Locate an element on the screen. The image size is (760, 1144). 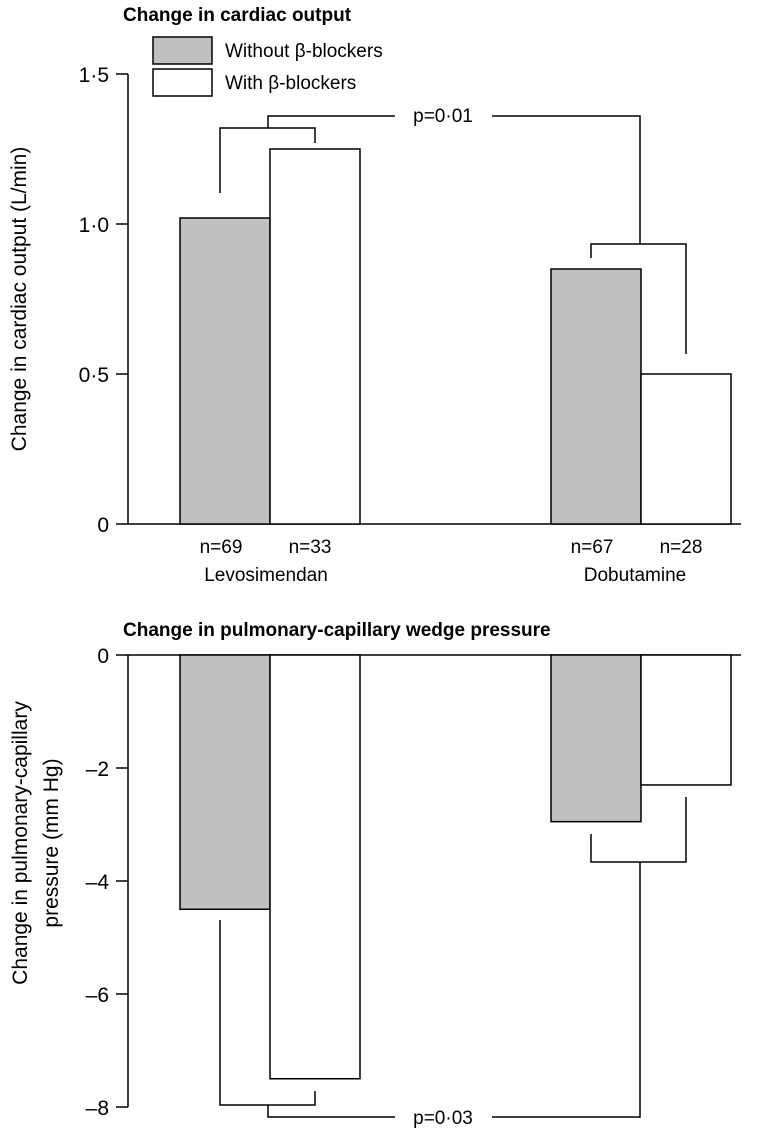
chart2-y-tick-label: –8 is located at coordinates (97, 1108).